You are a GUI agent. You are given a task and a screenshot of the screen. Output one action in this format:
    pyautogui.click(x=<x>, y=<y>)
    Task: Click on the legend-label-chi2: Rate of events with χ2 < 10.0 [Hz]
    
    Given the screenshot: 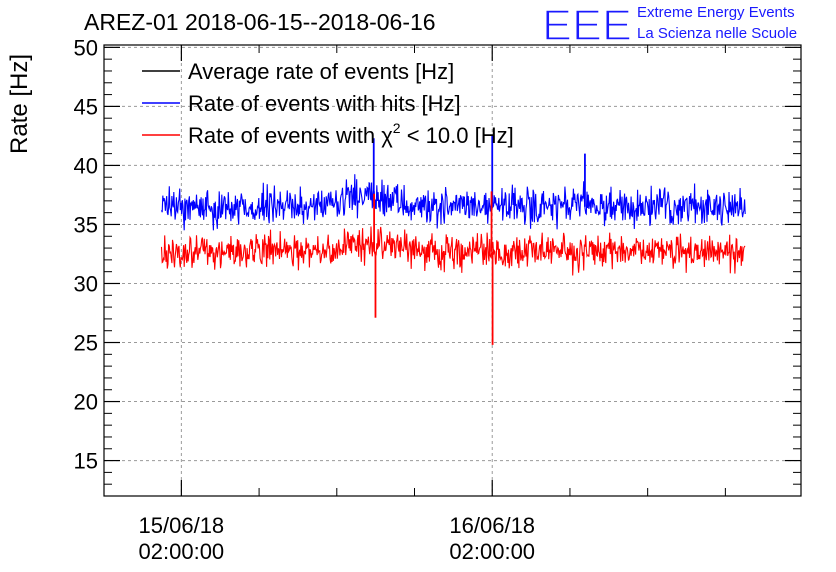 What is the action you would take?
    pyautogui.click(x=351, y=134)
    